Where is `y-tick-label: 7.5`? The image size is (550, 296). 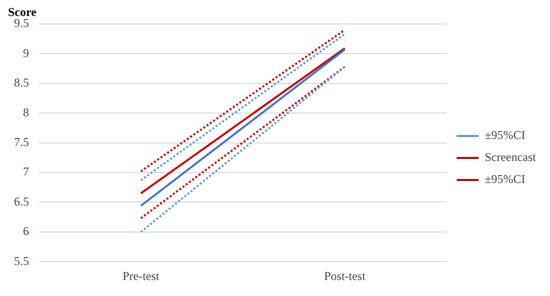
y-tick-label: 7.5 is located at coordinates (21, 141).